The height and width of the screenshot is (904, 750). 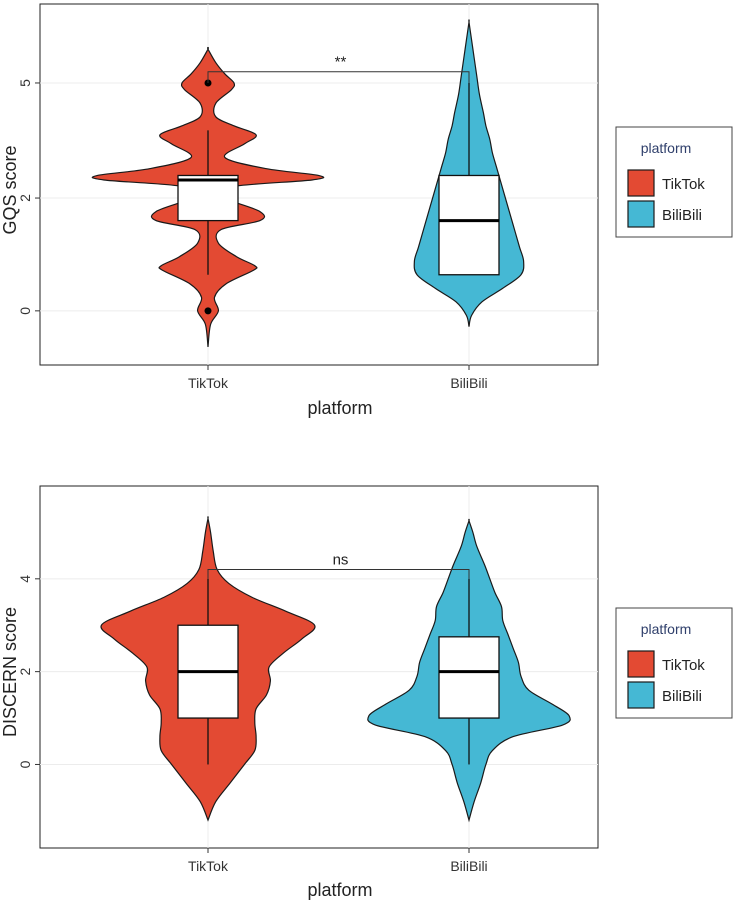 What do you see at coordinates (10, 672) in the screenshot?
I see `discern-y-axis-title: DISCERN score` at bounding box center [10, 672].